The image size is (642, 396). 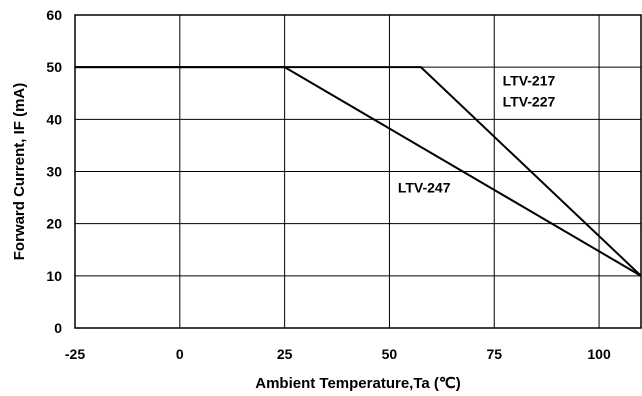 What do you see at coordinates (54, 15) in the screenshot?
I see `y-tick-label: 60` at bounding box center [54, 15].